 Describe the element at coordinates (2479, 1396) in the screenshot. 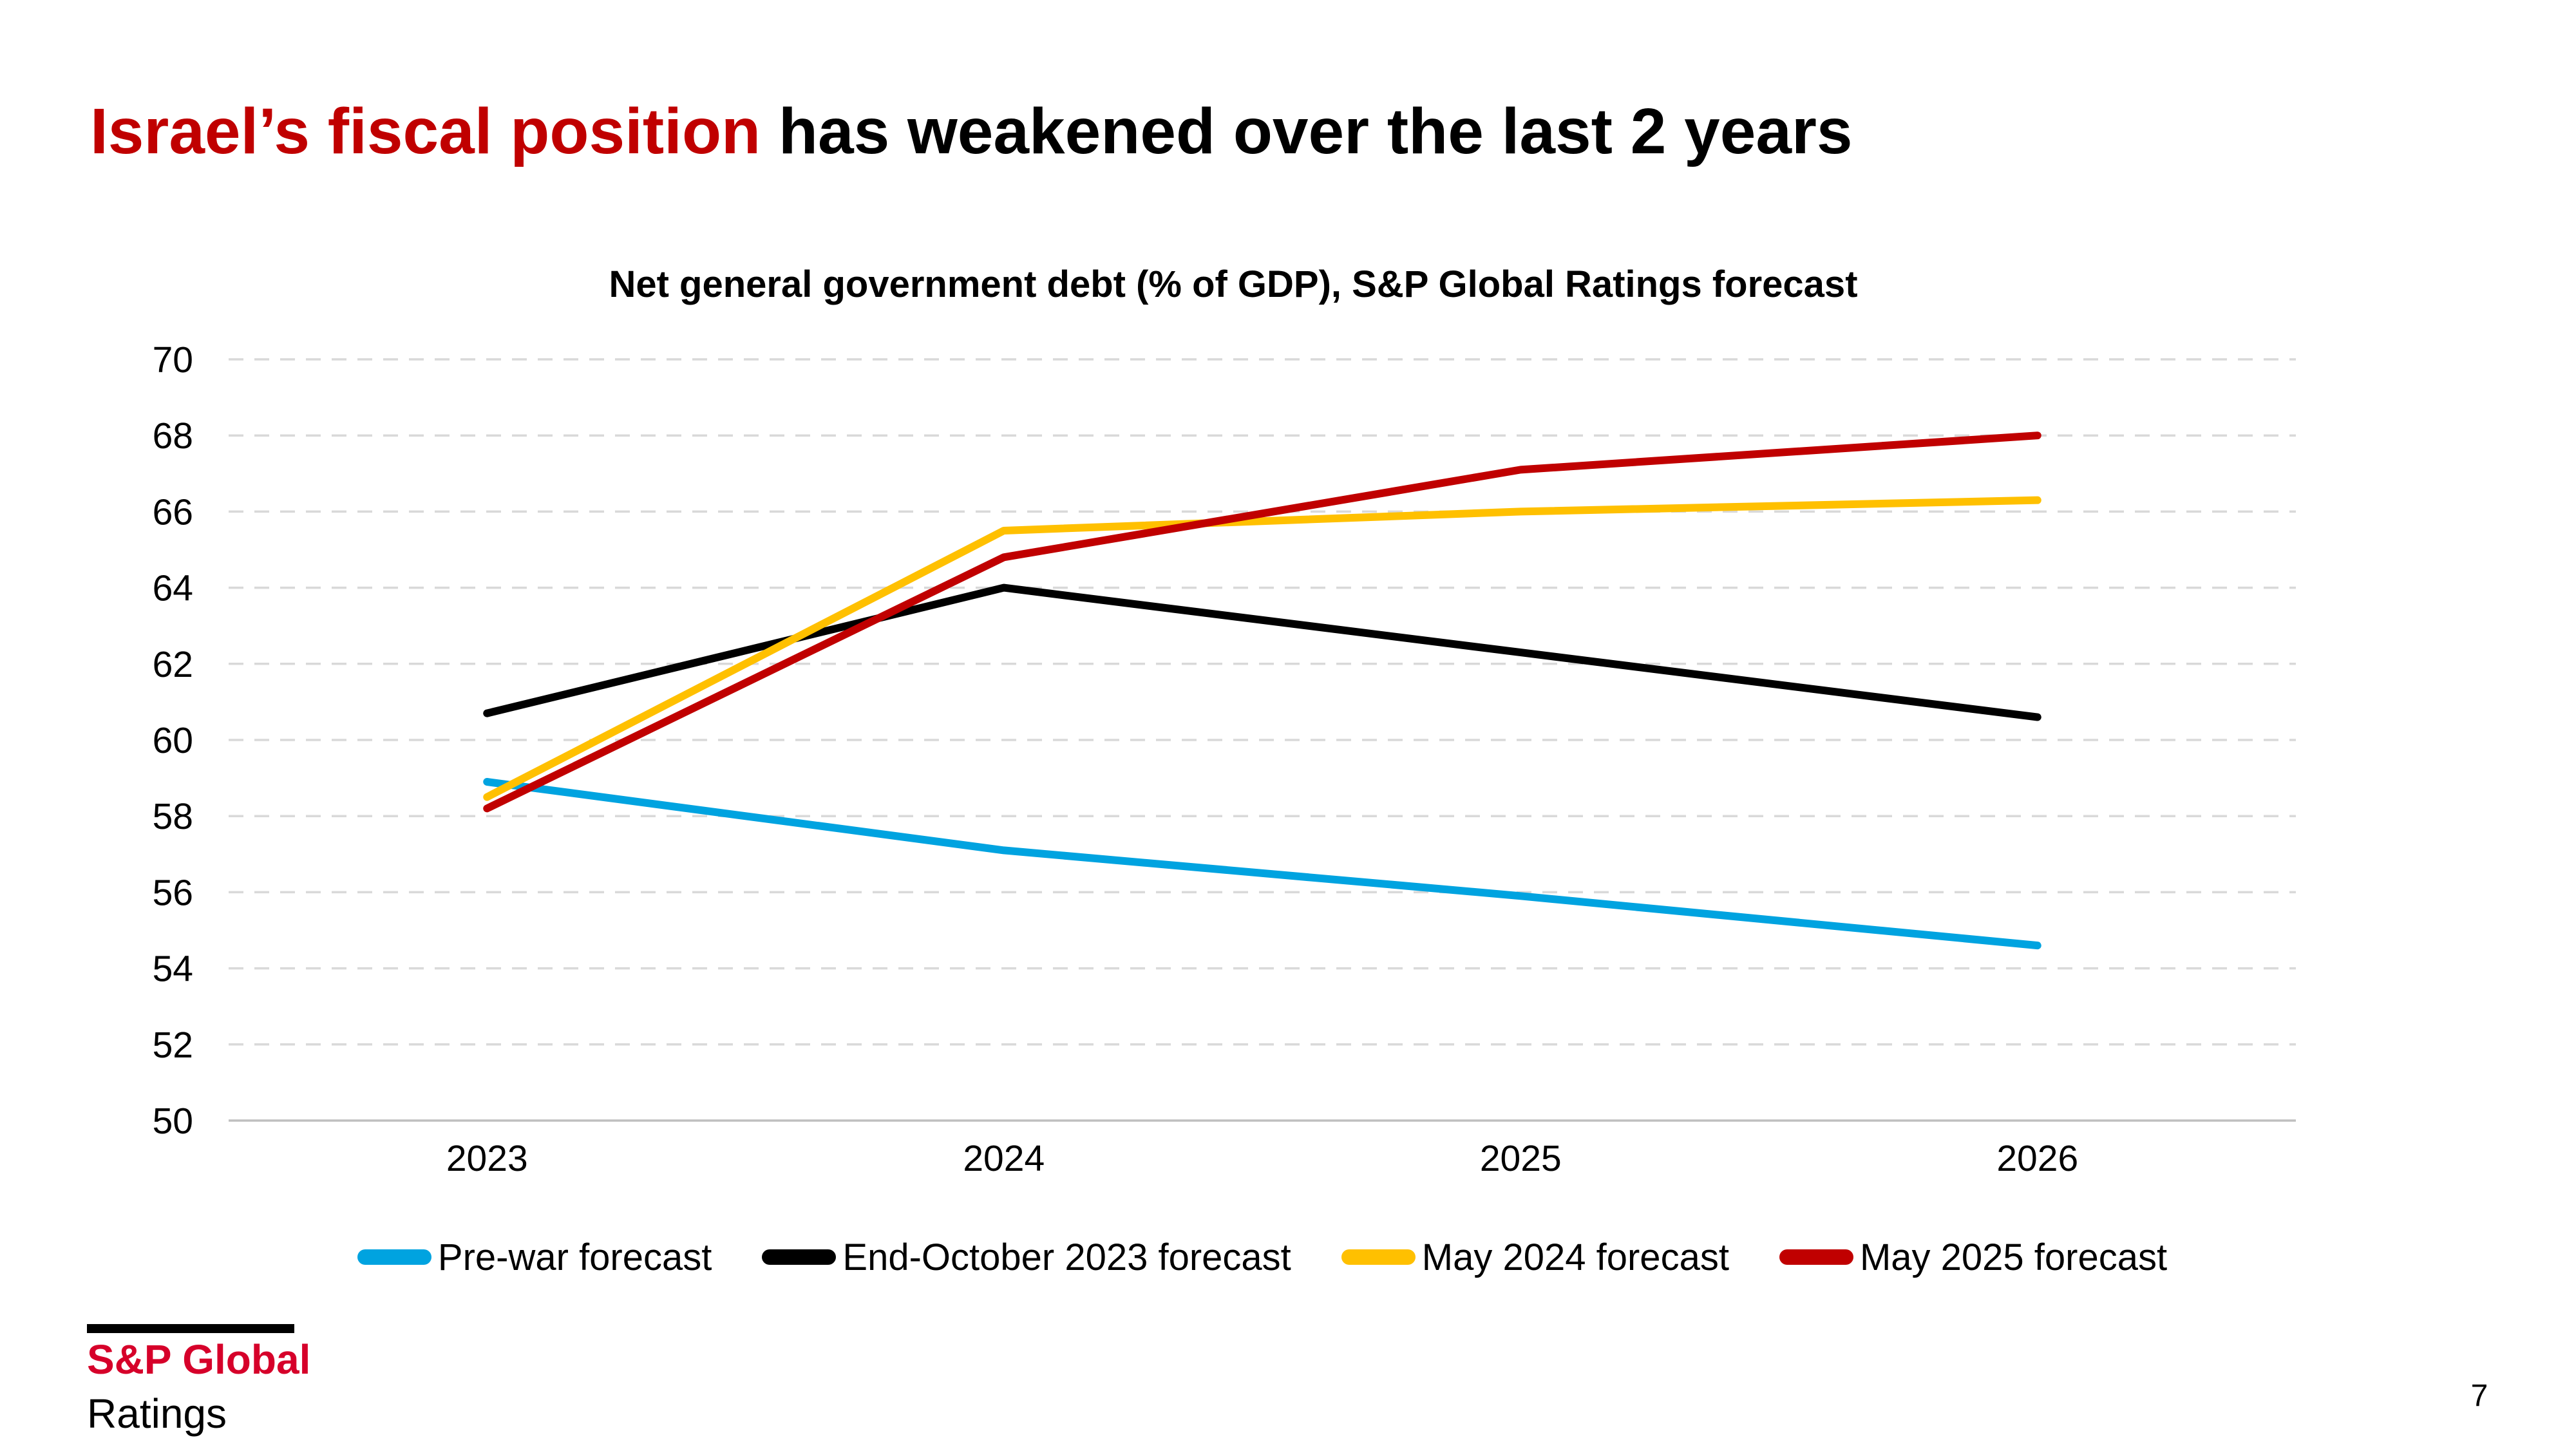

I see `page-number: 7` at that location.